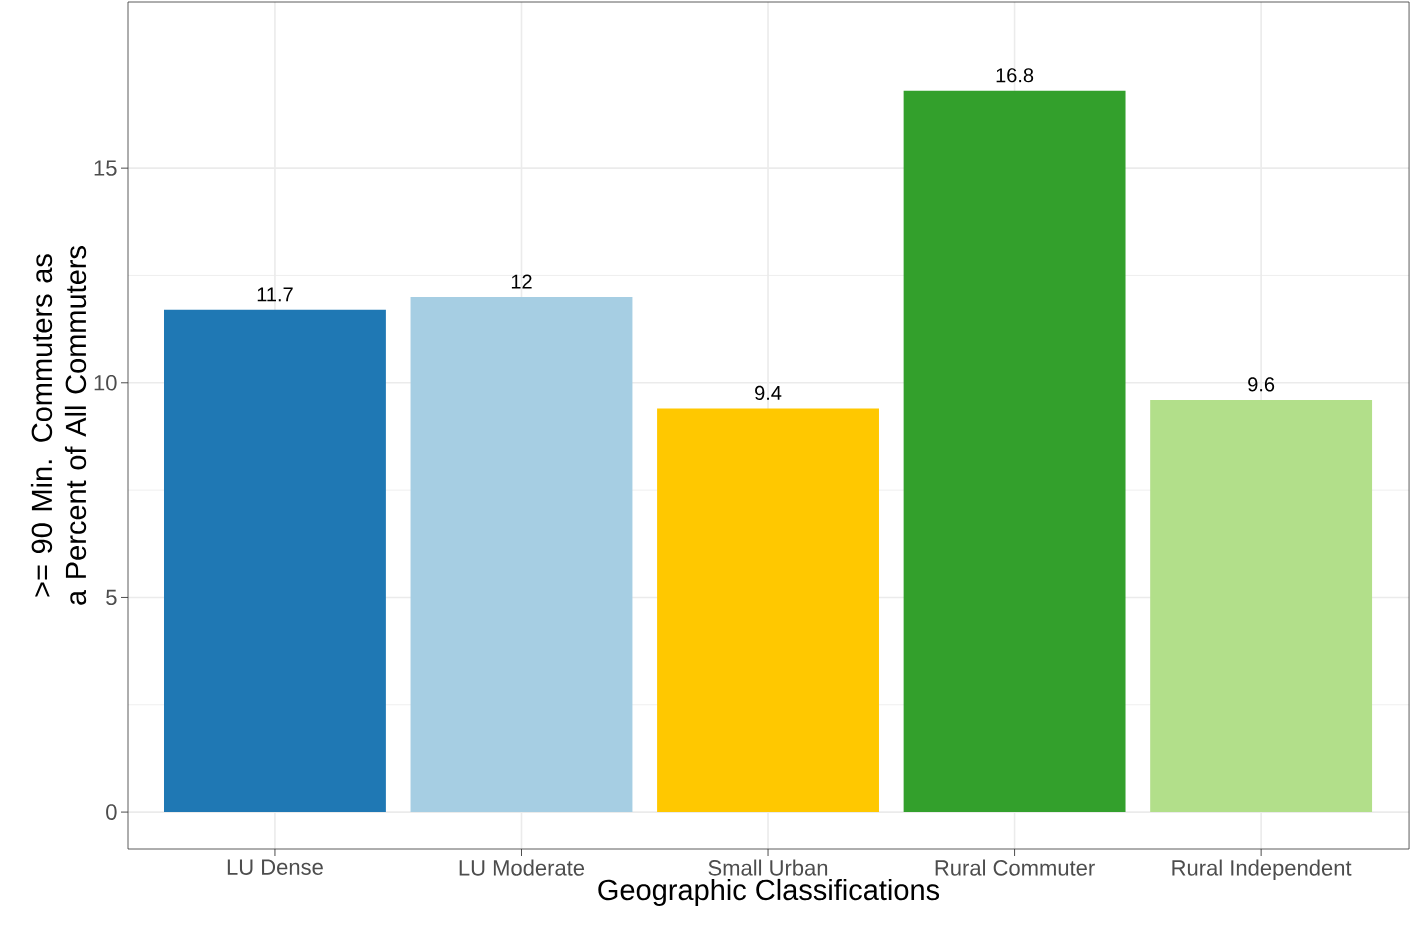 The width and height of the screenshot is (1411, 926). What do you see at coordinates (275, 294) in the screenshot?
I see `data-label: 11.7` at bounding box center [275, 294].